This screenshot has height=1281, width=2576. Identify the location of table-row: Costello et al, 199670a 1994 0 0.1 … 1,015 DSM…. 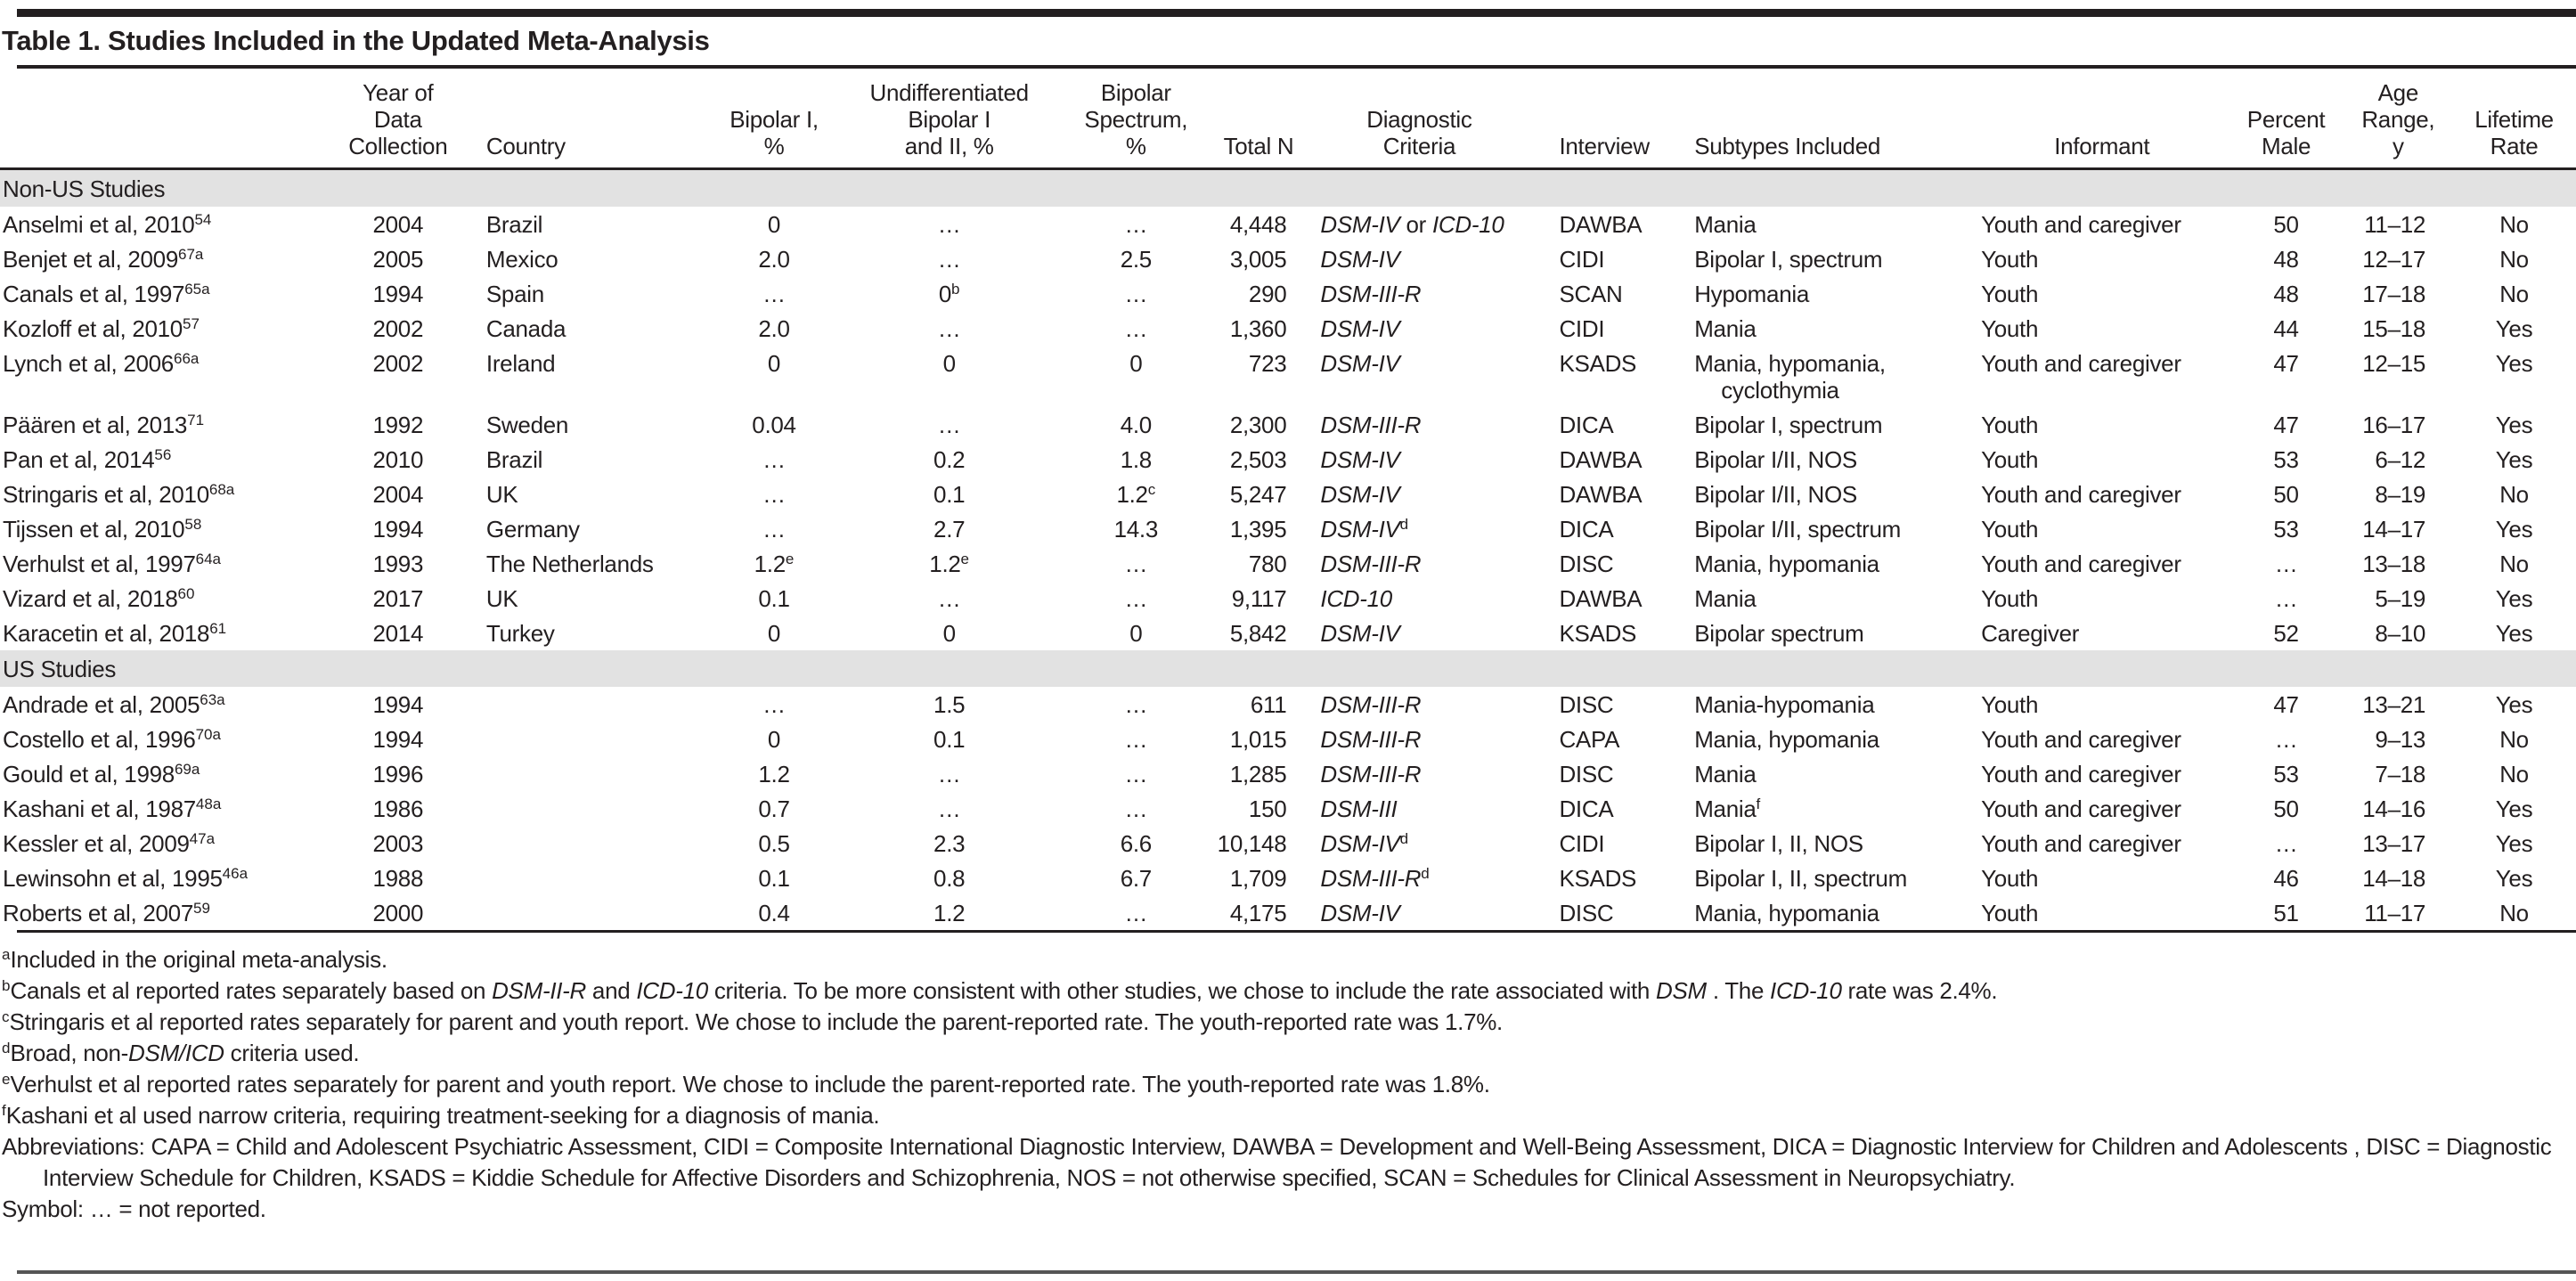
(1288, 739).